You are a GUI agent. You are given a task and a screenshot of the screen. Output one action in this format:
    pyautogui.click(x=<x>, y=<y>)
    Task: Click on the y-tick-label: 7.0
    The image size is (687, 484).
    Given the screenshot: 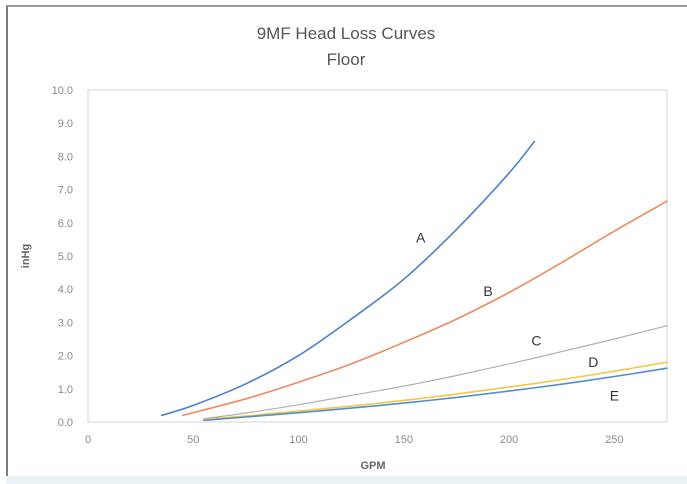 What is the action you would take?
    pyautogui.click(x=65, y=191)
    